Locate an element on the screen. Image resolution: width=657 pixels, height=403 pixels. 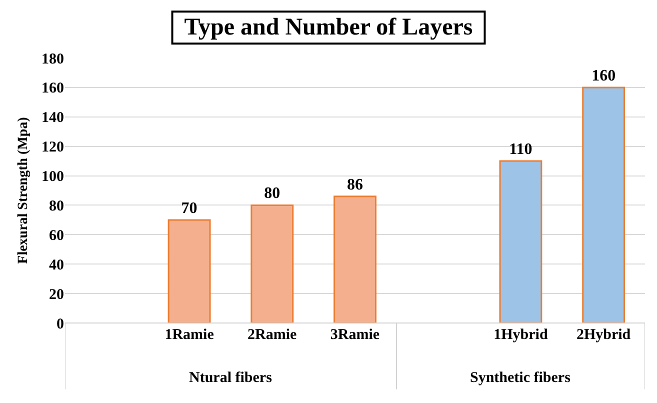
y-tick-label: 140 is located at coordinates (53, 118).